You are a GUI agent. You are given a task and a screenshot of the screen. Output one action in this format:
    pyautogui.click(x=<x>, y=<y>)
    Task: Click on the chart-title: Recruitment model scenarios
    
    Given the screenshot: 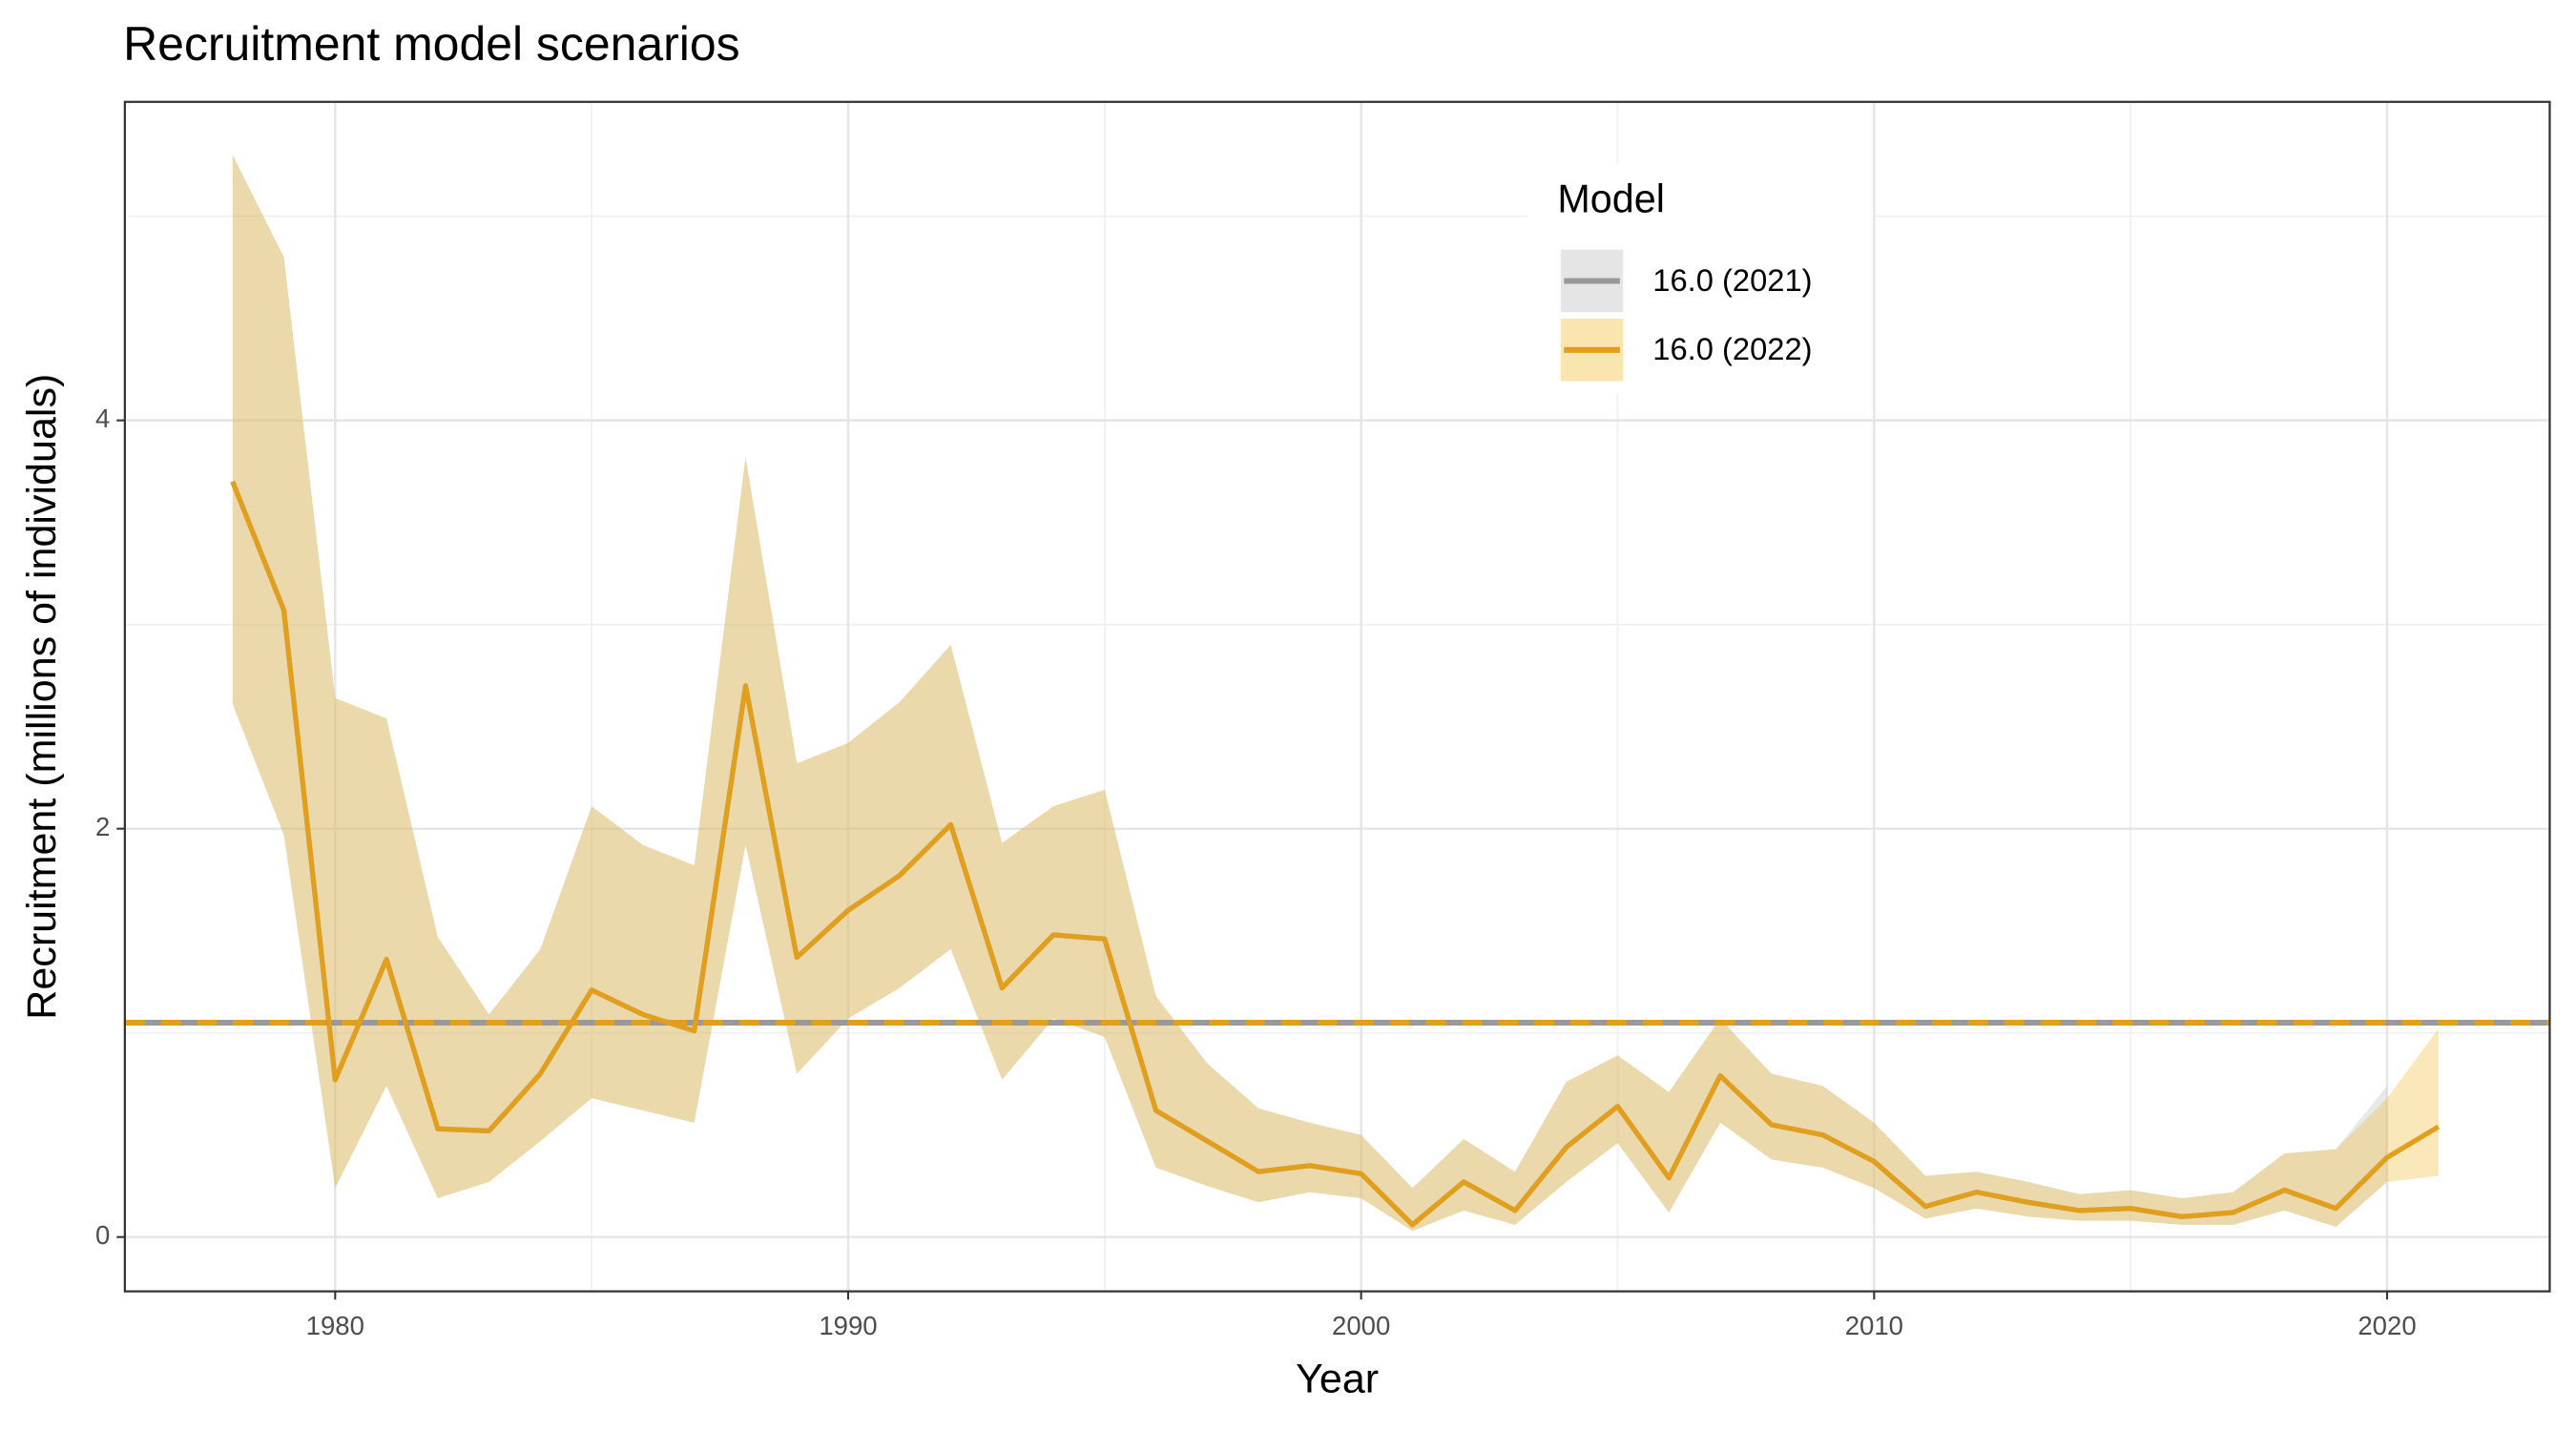 What is the action you would take?
    pyautogui.click(x=431, y=44)
    